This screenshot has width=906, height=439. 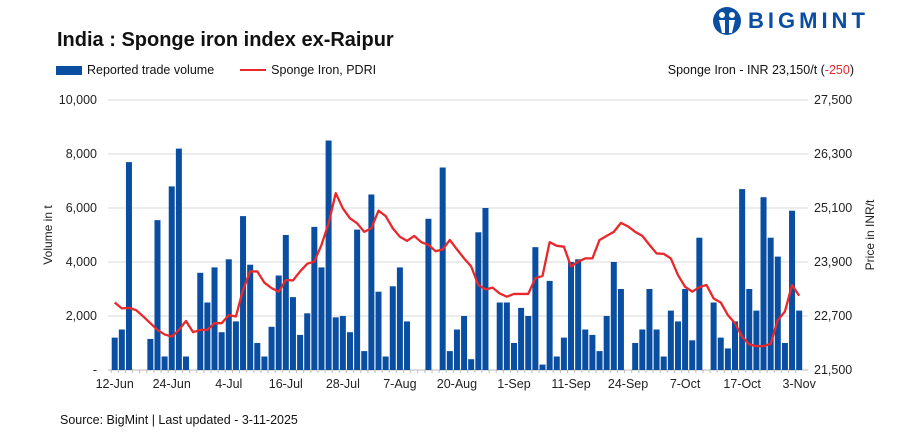 What do you see at coordinates (69, 70) in the screenshot?
I see `legend-bar-swatch` at bounding box center [69, 70].